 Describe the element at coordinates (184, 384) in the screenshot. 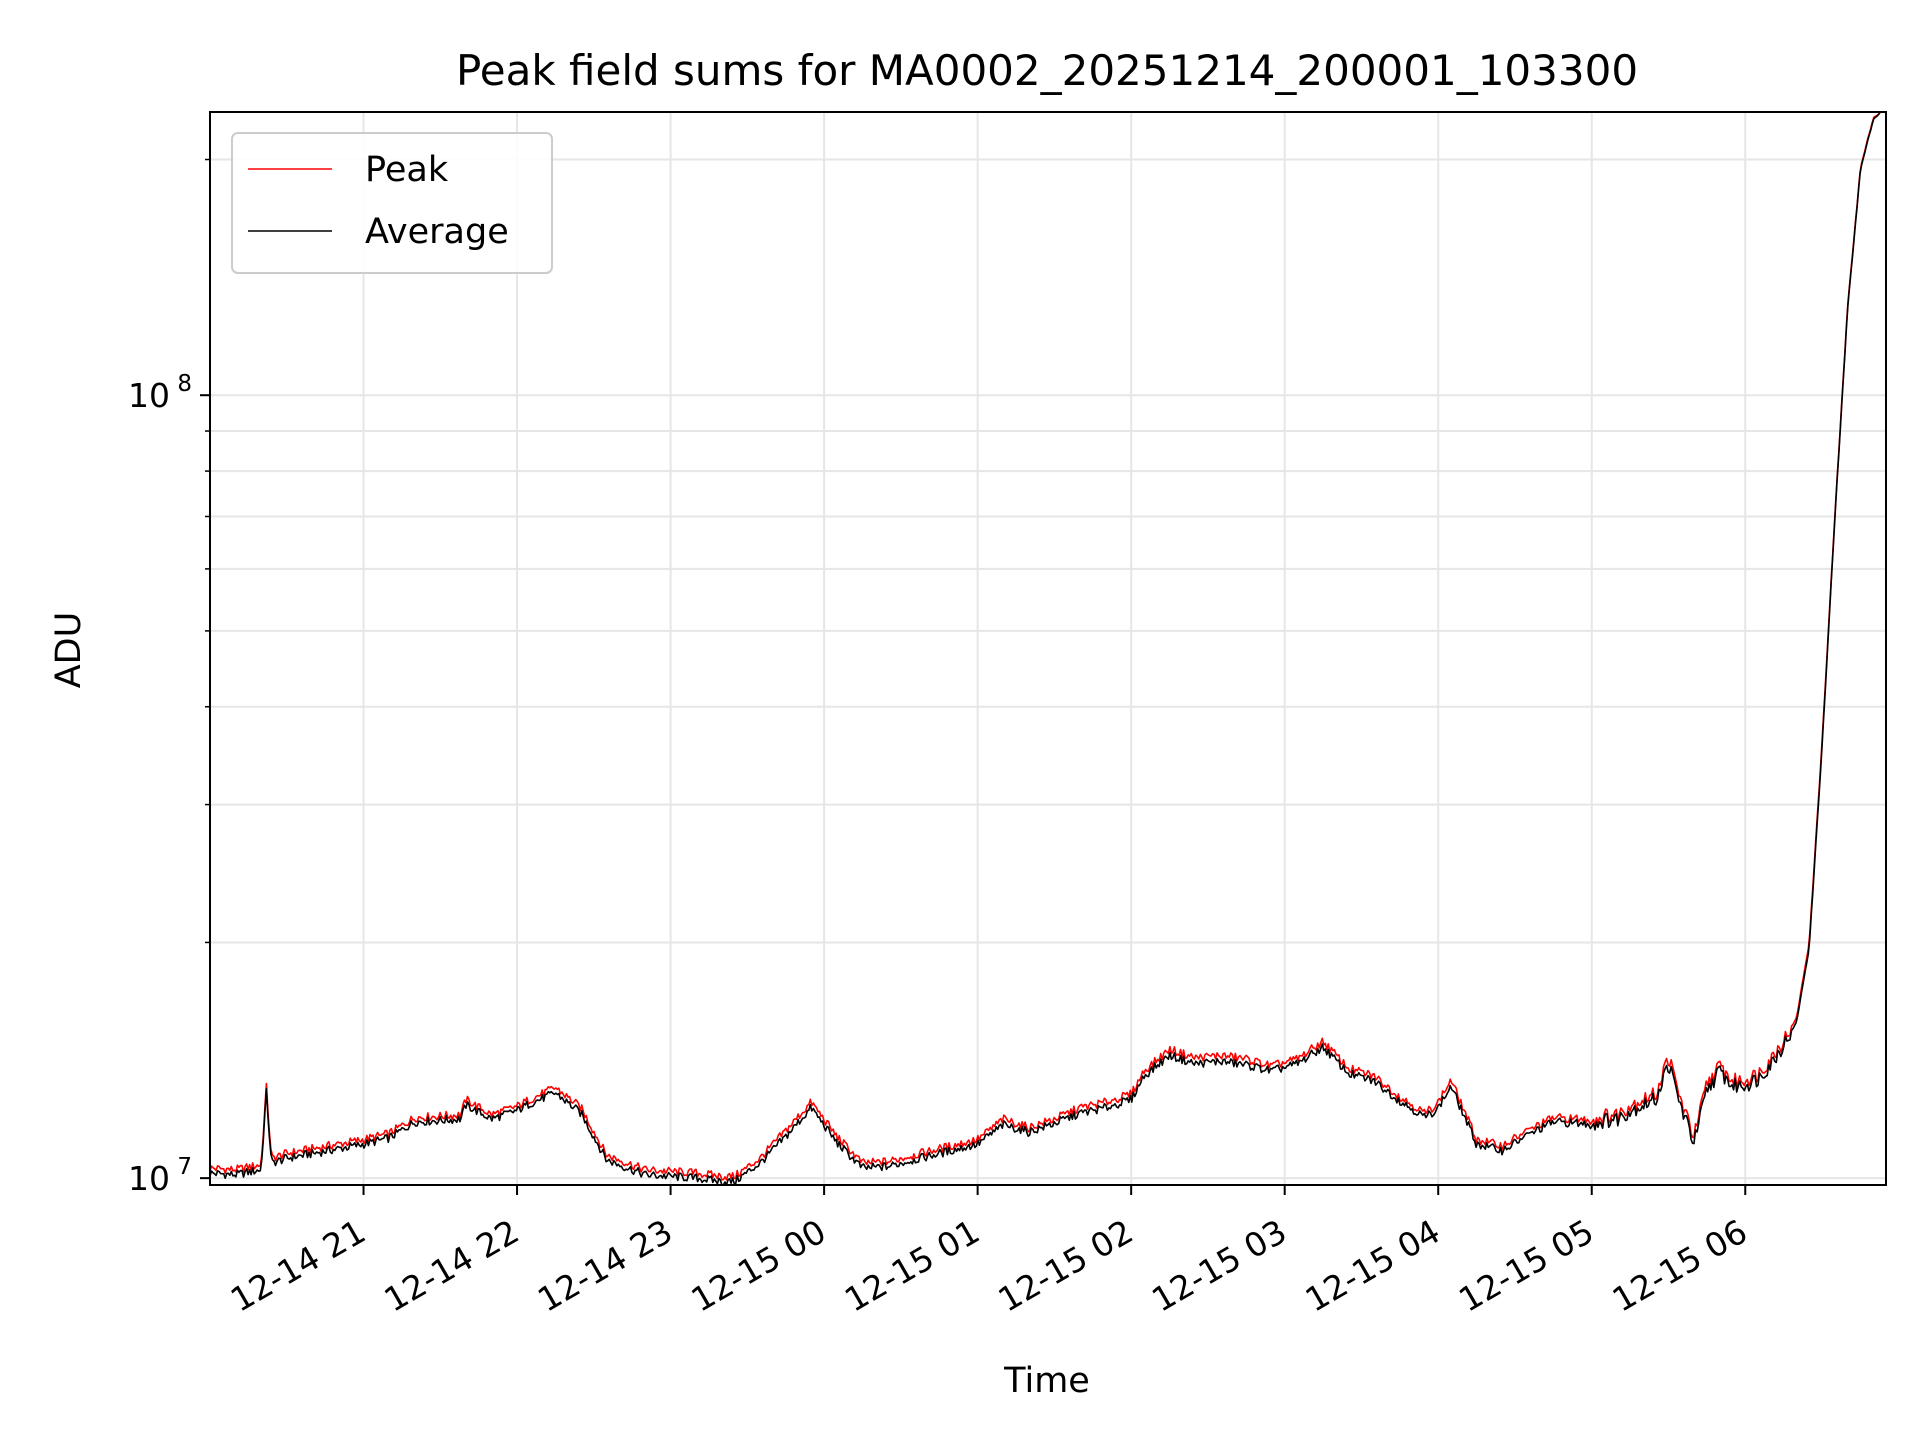

I see `y-tick-exponent: 8` at that location.